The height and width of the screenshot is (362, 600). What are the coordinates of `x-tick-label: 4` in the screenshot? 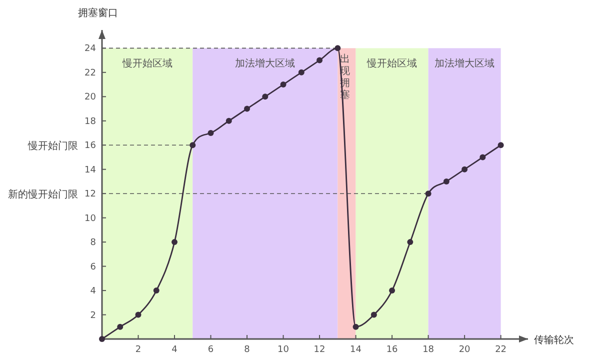 It's located at (175, 350).